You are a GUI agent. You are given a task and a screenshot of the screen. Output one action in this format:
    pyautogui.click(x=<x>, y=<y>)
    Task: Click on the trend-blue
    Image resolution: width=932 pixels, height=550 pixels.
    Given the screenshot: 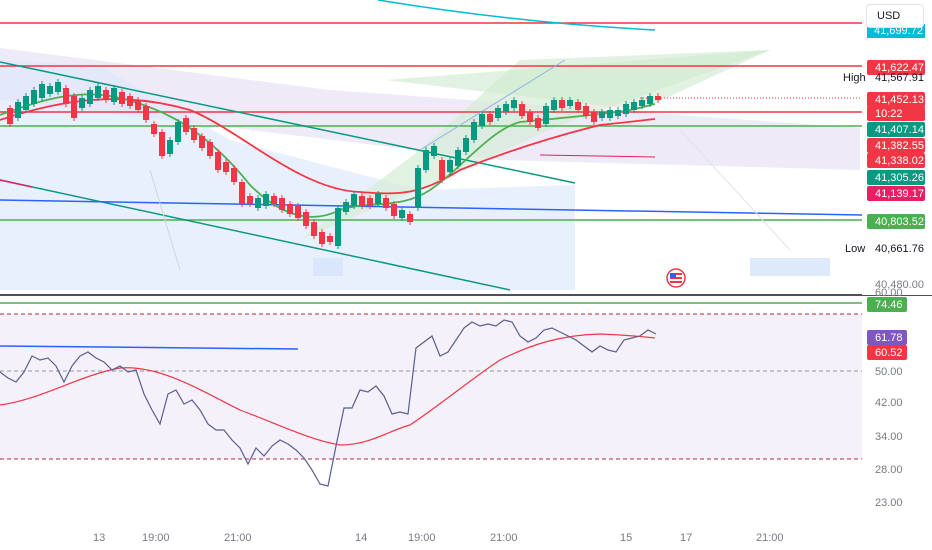 What is the action you would take?
    pyautogui.click(x=431, y=207)
    